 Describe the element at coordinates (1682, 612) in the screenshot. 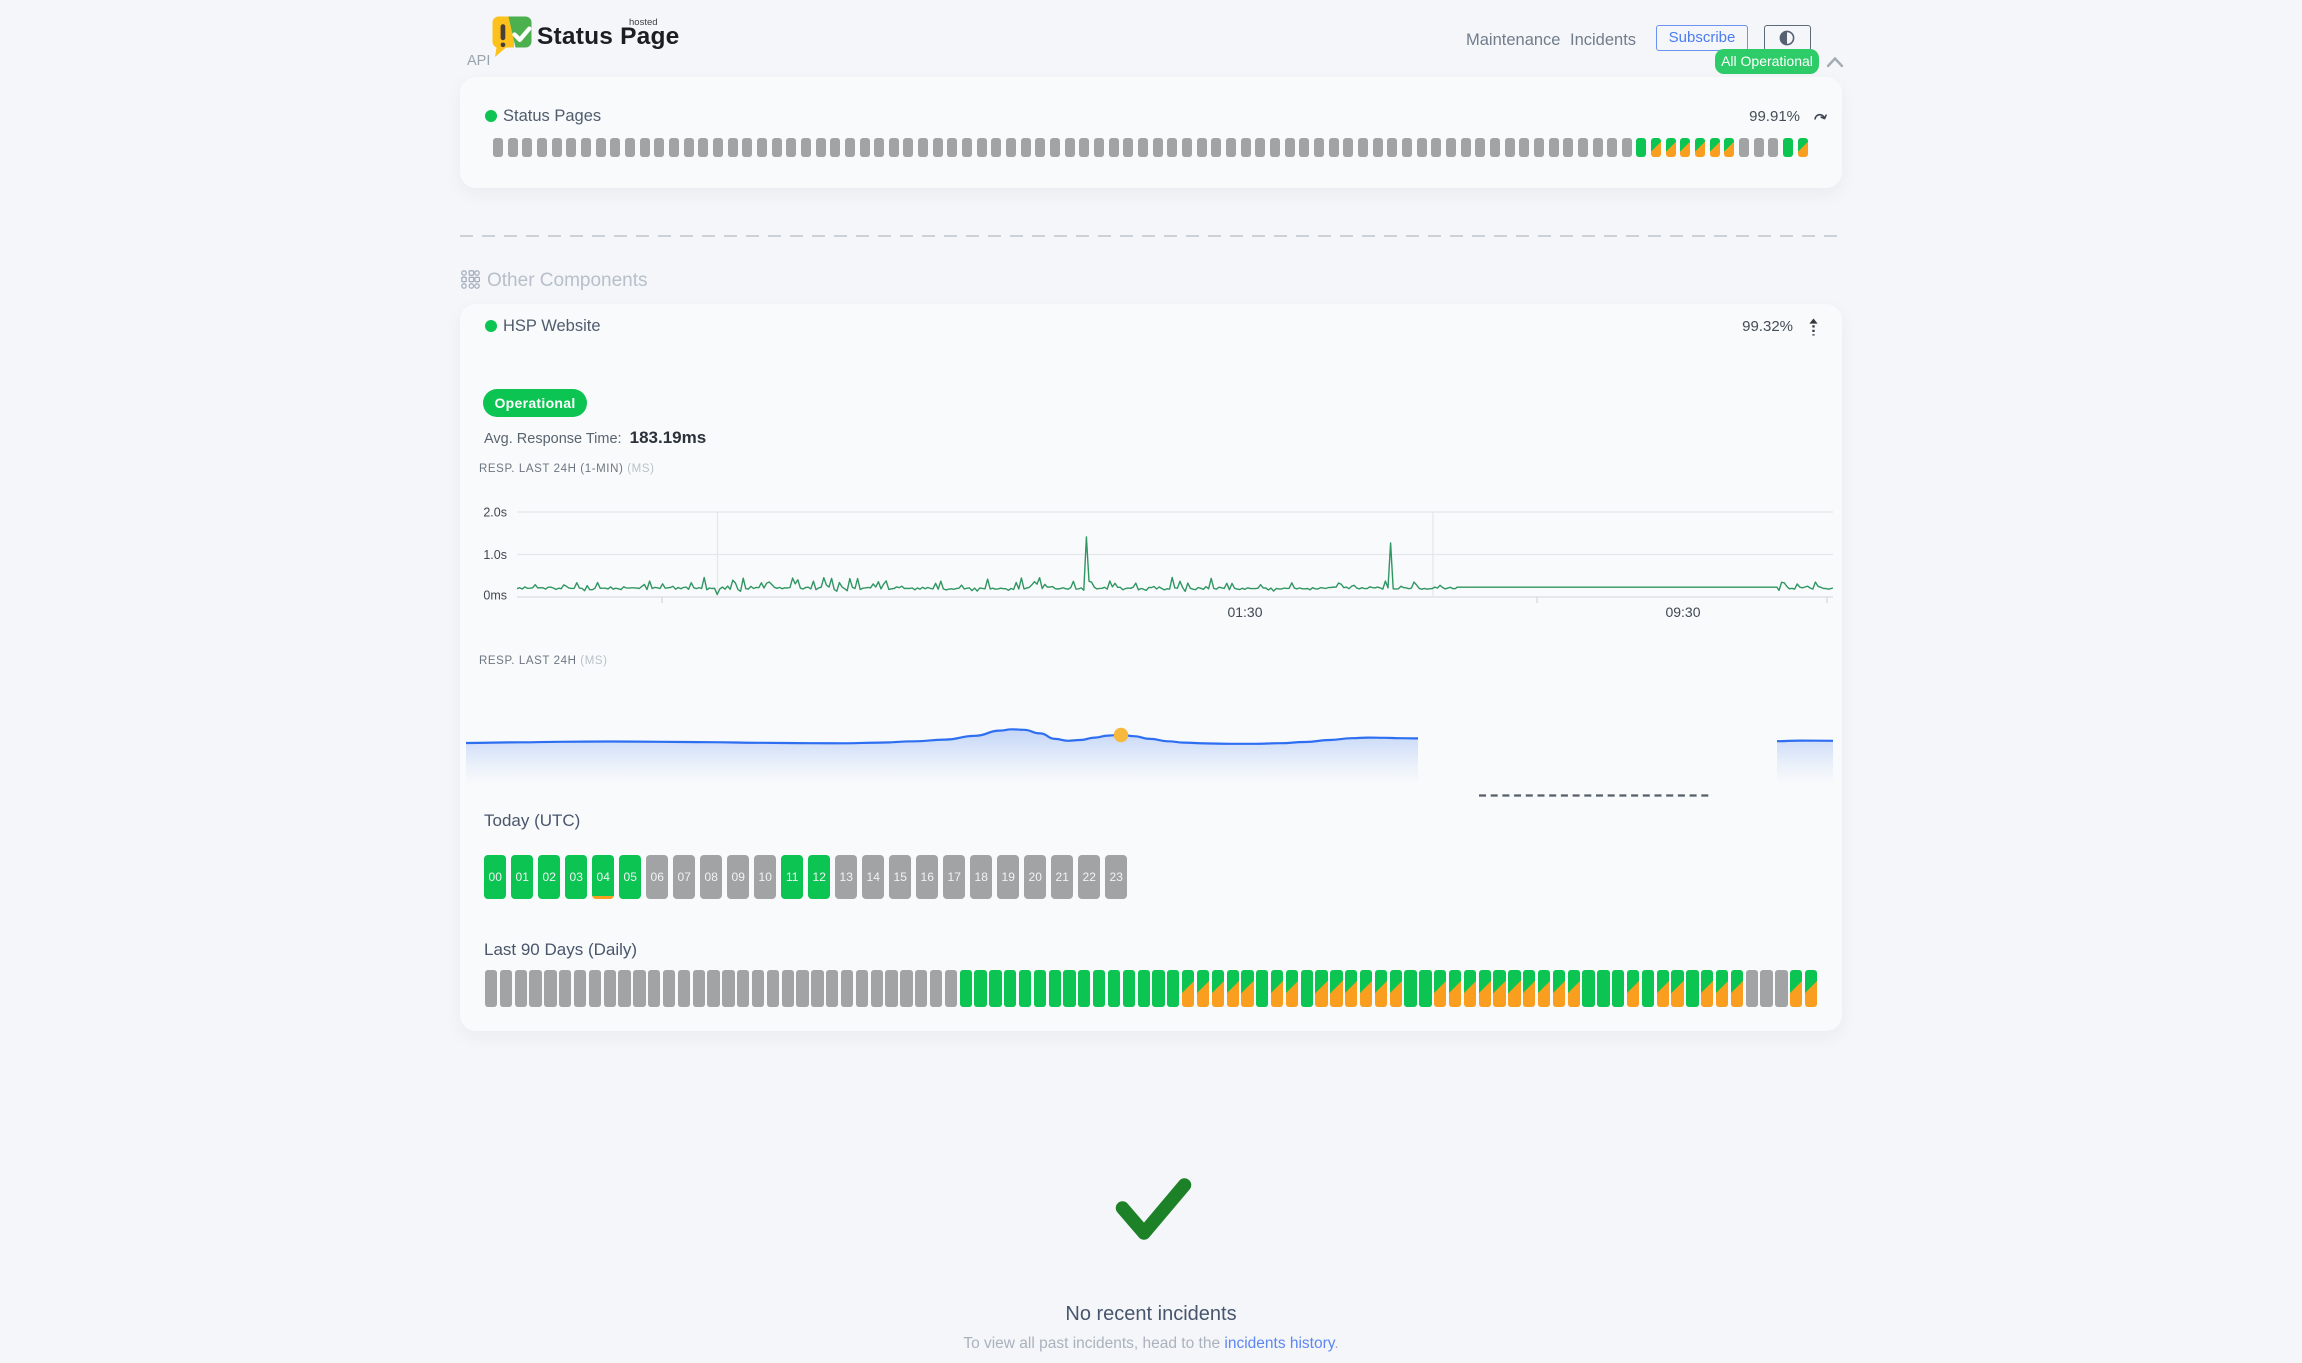

I see `svg-text: 09:30` at that location.